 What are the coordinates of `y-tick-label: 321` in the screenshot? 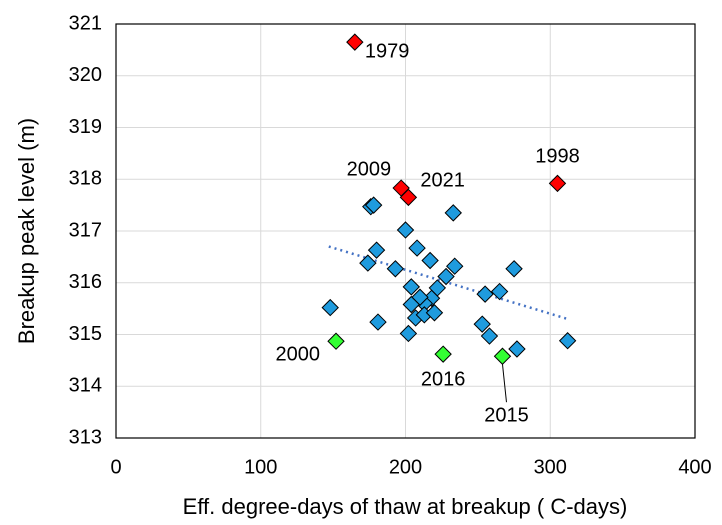 It's located at (85, 23).